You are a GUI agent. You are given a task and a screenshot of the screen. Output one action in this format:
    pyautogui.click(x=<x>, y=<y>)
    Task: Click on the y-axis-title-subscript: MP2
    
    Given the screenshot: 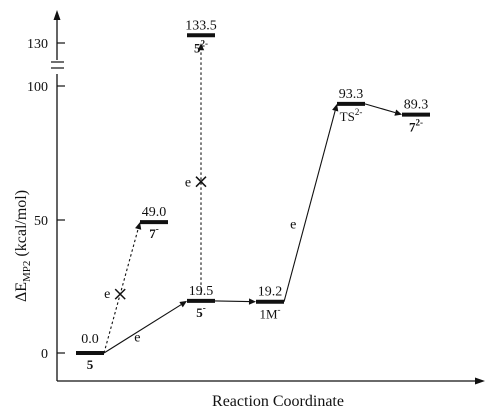 What is the action you would take?
    pyautogui.click(x=27, y=271)
    